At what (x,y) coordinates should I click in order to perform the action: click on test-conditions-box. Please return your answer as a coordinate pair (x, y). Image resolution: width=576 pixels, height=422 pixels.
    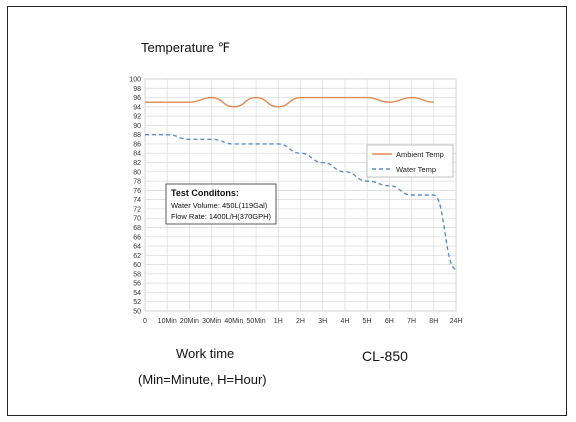
    Looking at the image, I should click on (221, 204).